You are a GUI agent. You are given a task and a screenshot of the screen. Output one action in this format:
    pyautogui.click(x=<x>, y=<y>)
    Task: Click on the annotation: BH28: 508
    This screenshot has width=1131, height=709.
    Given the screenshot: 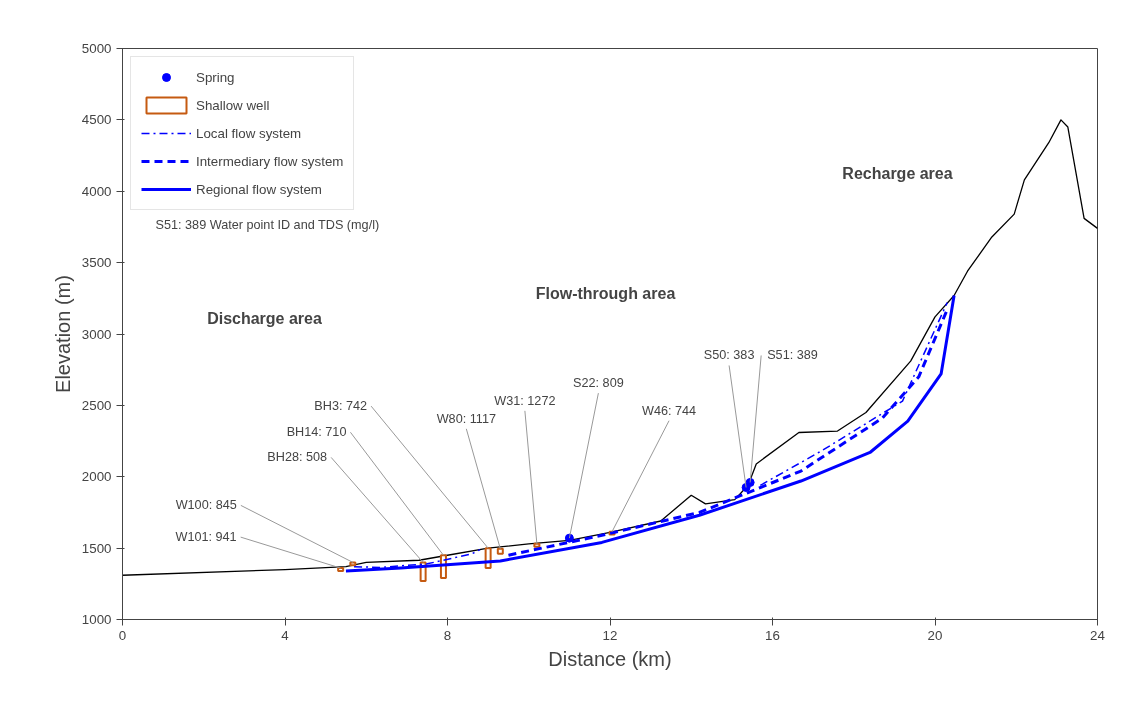 What is the action you would take?
    pyautogui.click(x=297, y=457)
    